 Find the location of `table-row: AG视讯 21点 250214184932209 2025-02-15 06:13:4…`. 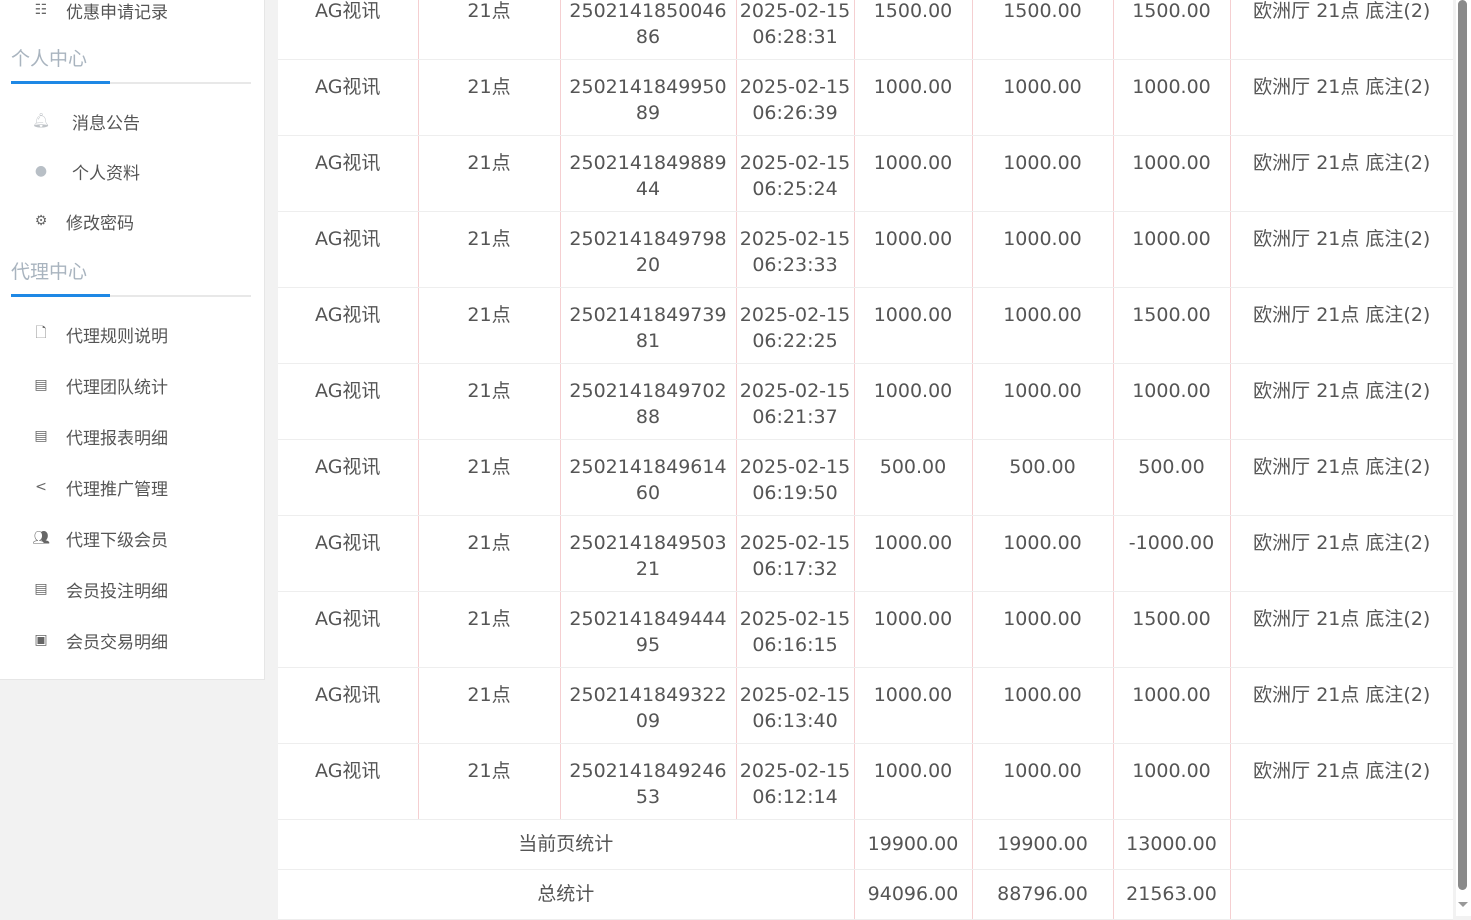

table-row: AG视讯 21点 250214184932209 2025-02-15 06:13:4… is located at coordinates (865, 705).